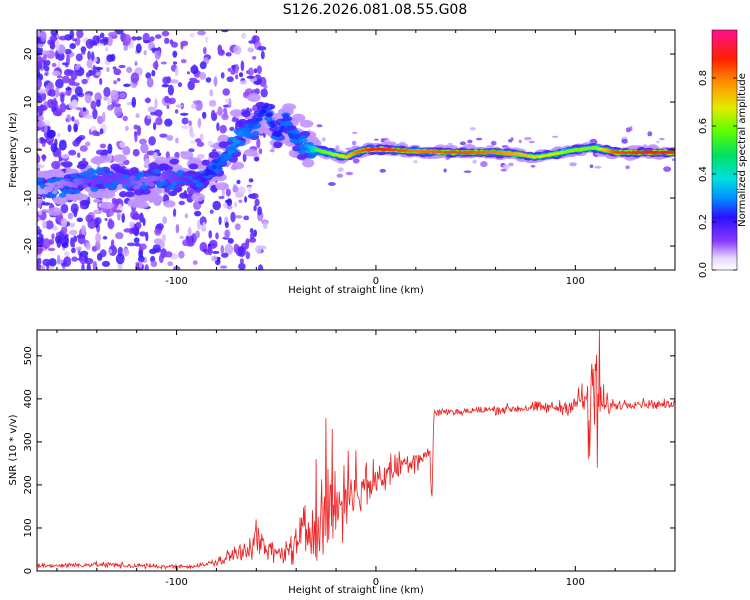 This screenshot has height=600, width=750. What do you see at coordinates (703, 174) in the screenshot?
I see `colorbar-tick-label: 0.4` at bounding box center [703, 174].